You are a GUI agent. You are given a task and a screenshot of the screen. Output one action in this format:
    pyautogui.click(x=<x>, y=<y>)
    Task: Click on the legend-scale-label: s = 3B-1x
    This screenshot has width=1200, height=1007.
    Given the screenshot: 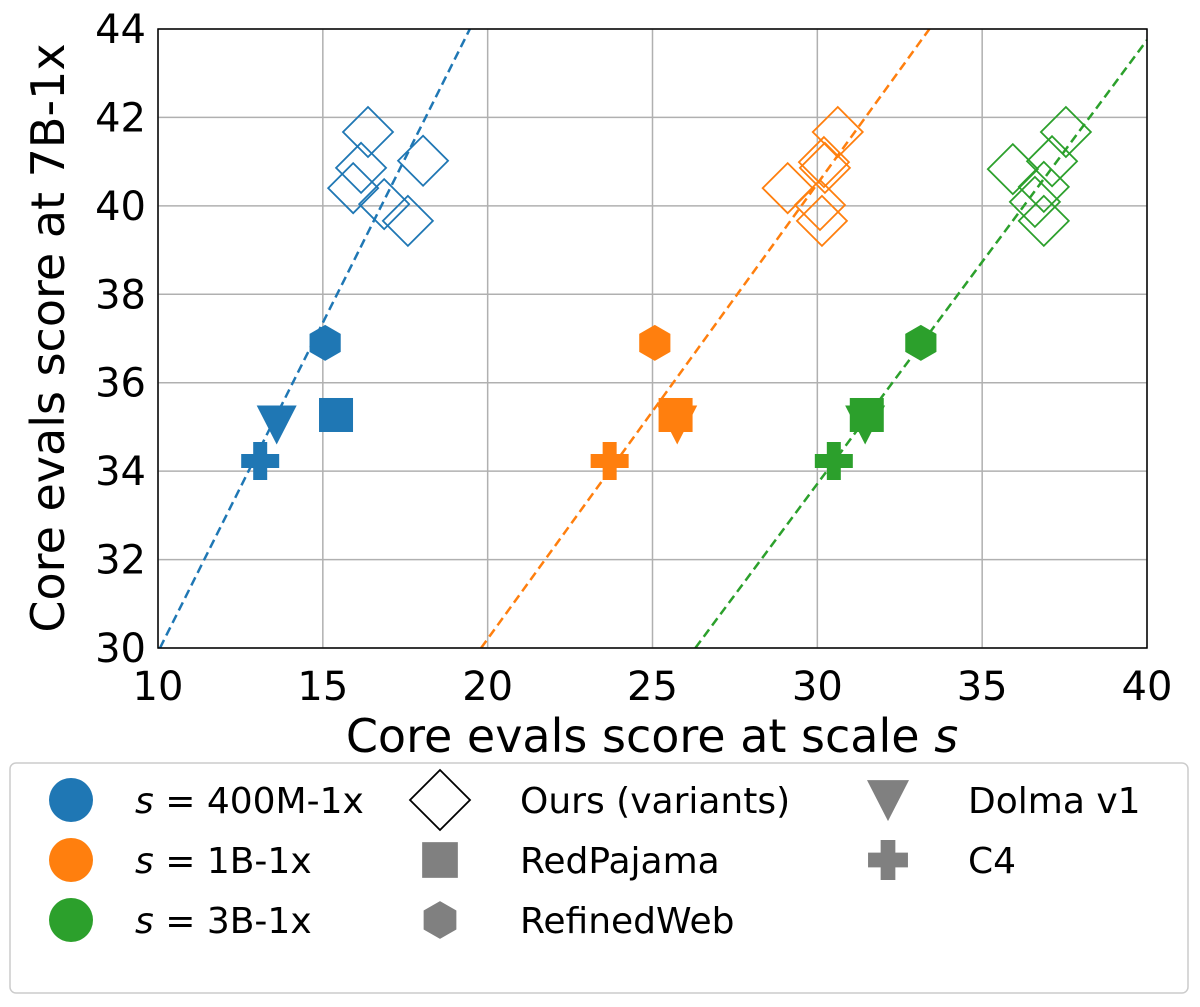 What is the action you would take?
    pyautogui.click(x=223, y=921)
    